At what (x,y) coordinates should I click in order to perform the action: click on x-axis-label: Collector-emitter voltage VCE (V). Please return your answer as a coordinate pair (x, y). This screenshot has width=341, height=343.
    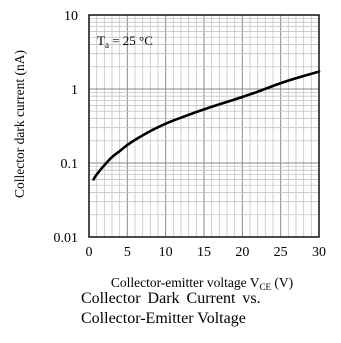
    Looking at the image, I should click on (202, 282).